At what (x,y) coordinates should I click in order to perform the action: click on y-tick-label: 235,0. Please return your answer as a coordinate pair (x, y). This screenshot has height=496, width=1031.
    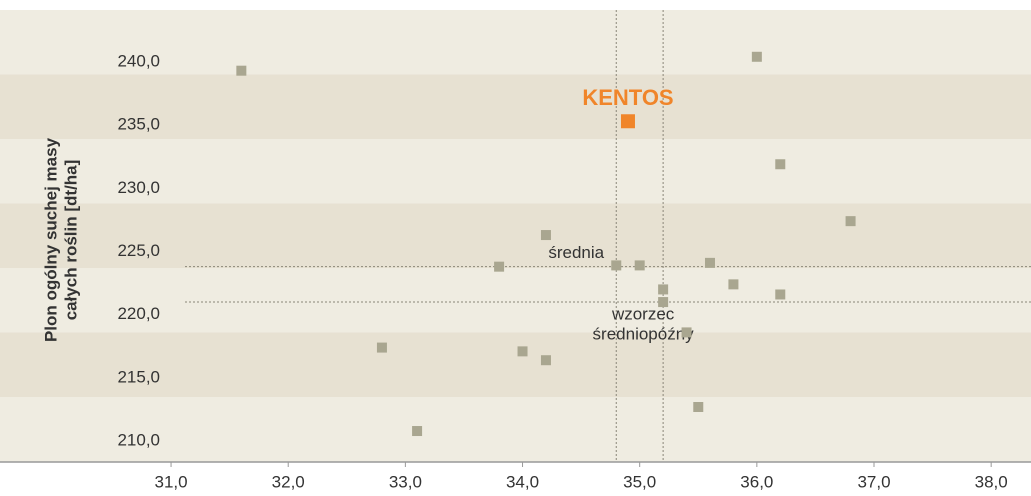
    Looking at the image, I should click on (138, 124).